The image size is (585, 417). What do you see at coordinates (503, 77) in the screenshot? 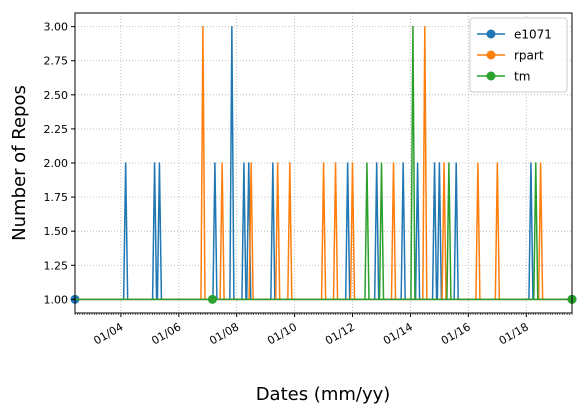
I see `legend-item: tm` at bounding box center [503, 77].